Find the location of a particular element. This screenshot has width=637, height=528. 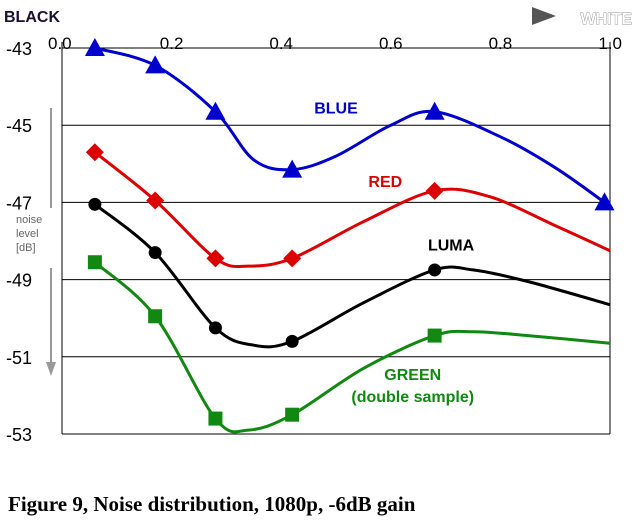

y-tick-label: -45 is located at coordinates (19, 126).